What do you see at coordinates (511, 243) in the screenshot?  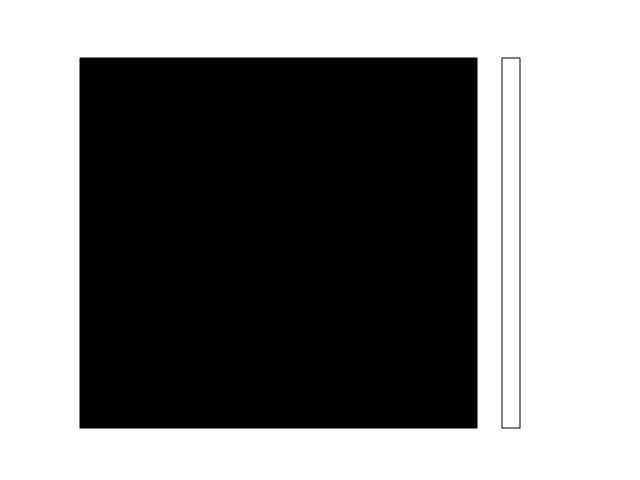 I see `colorbar-frame` at bounding box center [511, 243].